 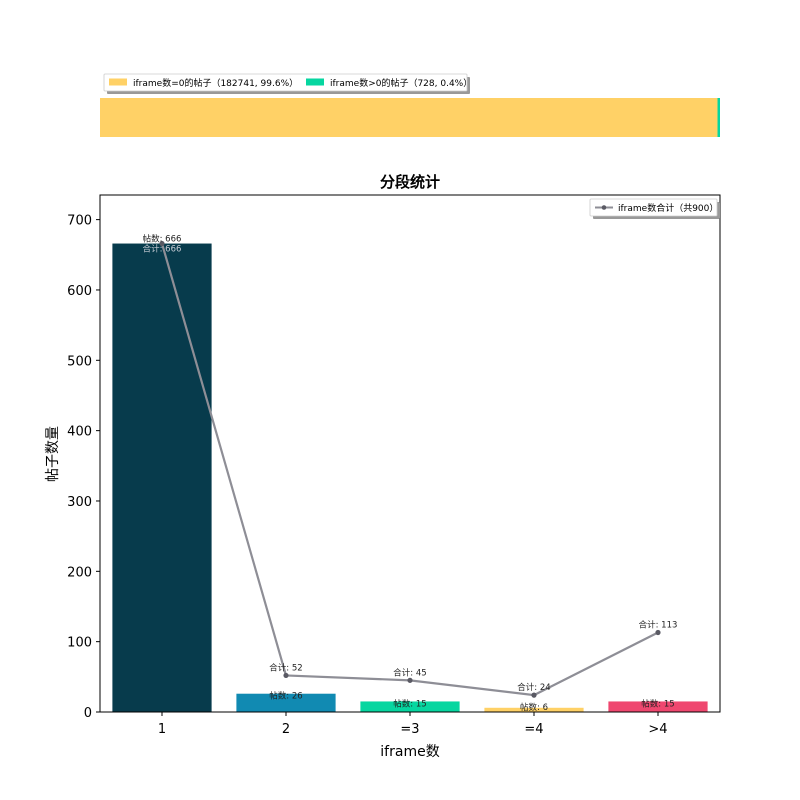 I want to click on top-legend-label-1: iframe数>0的帖子（728, 0.4%）, so click(x=401, y=83).